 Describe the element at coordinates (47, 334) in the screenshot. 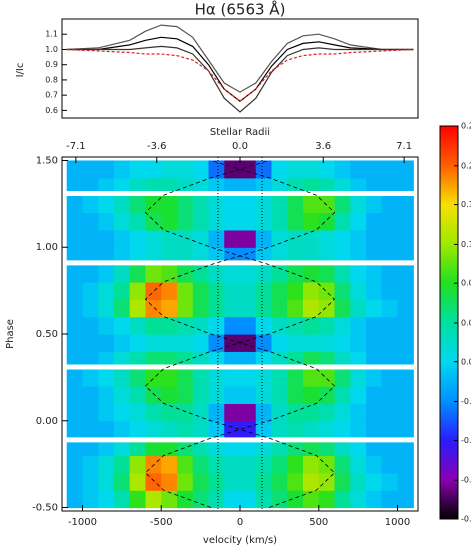

I see `y-tick-label: 0.50` at that location.